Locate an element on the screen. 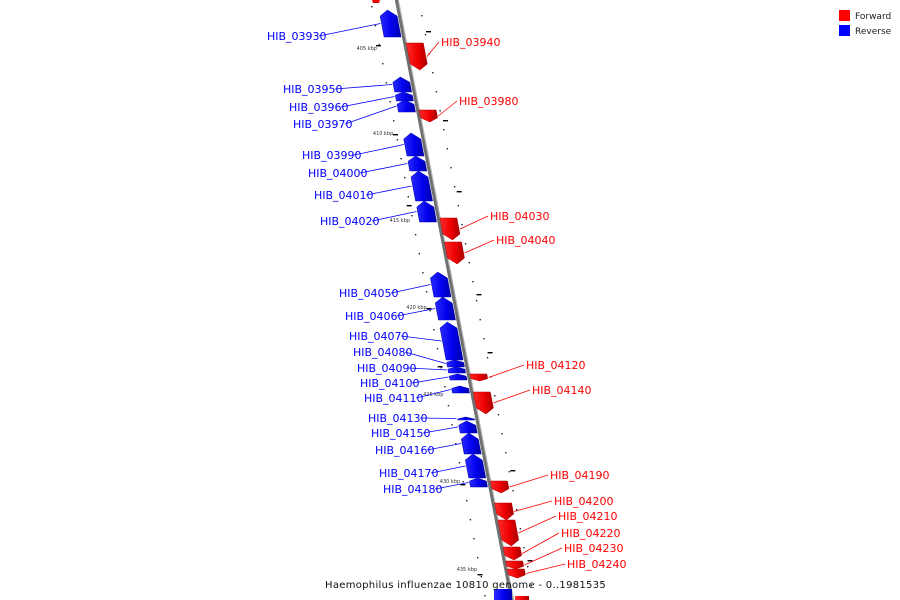 This screenshot has width=900, height=600. gene-label: HIB_03980 is located at coordinates (489, 101).